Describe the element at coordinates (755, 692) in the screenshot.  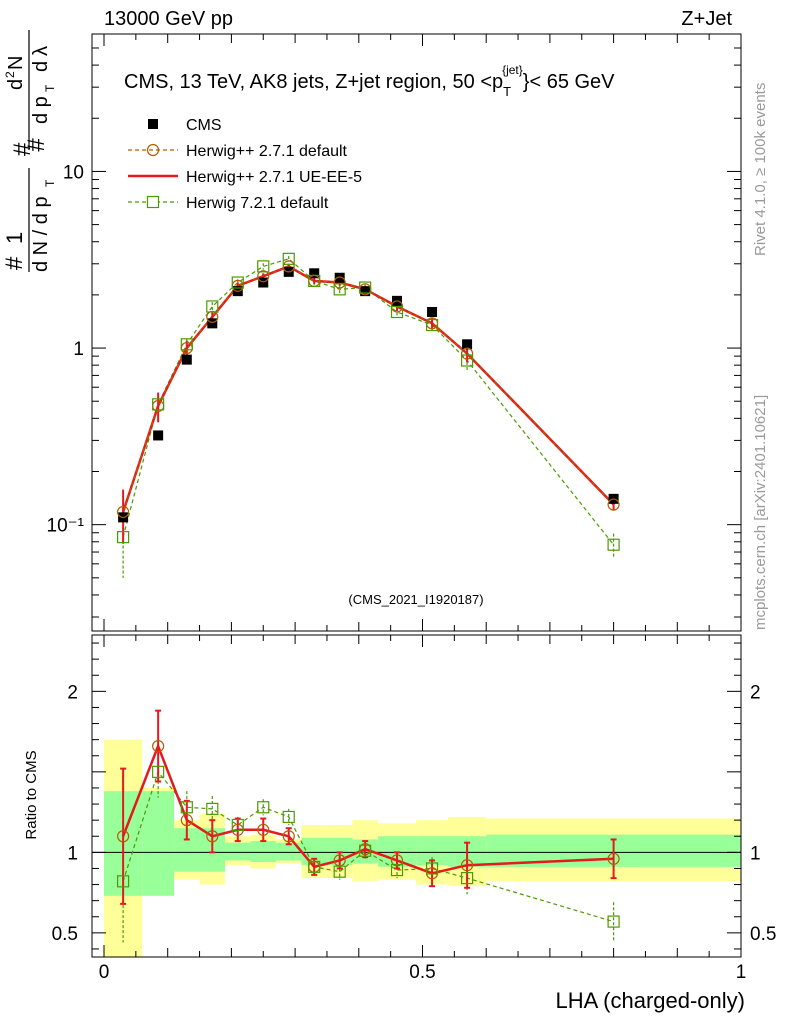
I see `y-tick-label-ratio-r-2: 2` at that location.